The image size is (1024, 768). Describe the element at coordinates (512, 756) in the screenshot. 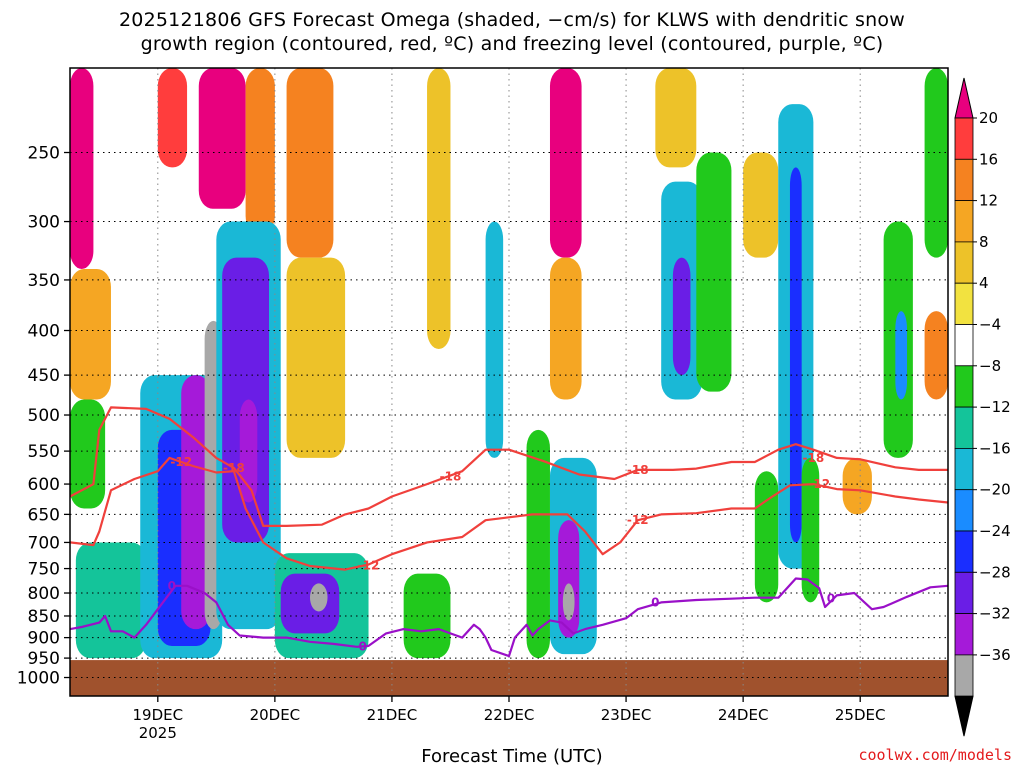

I see `x-axis-label: Forecast Time (UTC)` at that location.